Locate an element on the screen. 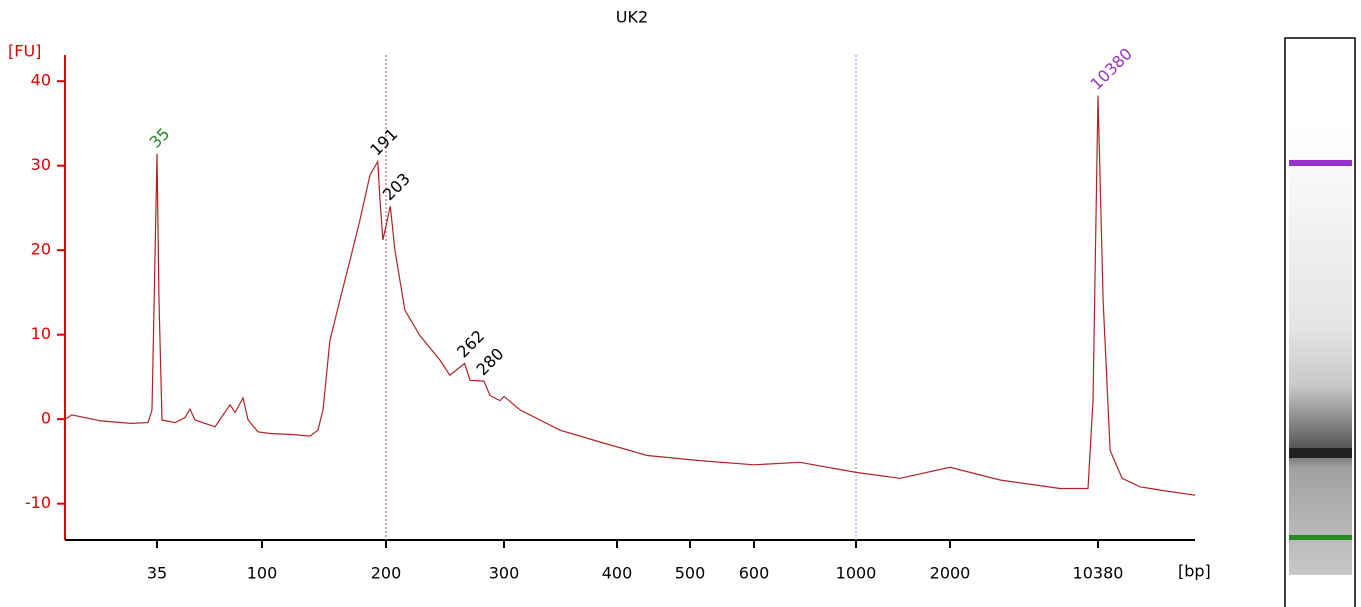  y-tick-label: 0 is located at coordinates (46, 418).